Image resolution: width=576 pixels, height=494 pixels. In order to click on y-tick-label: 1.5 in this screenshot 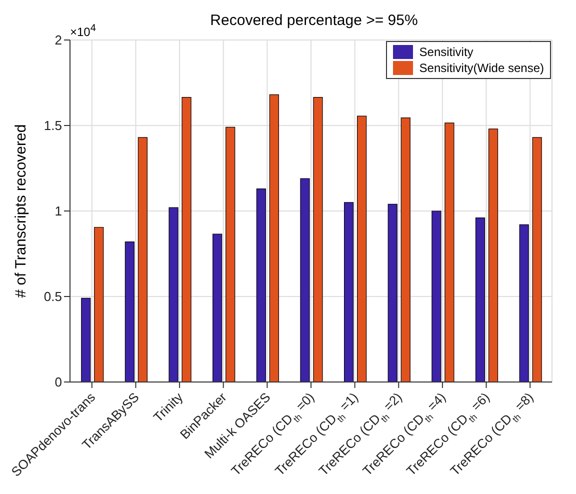, I will do `click(53, 126)`.